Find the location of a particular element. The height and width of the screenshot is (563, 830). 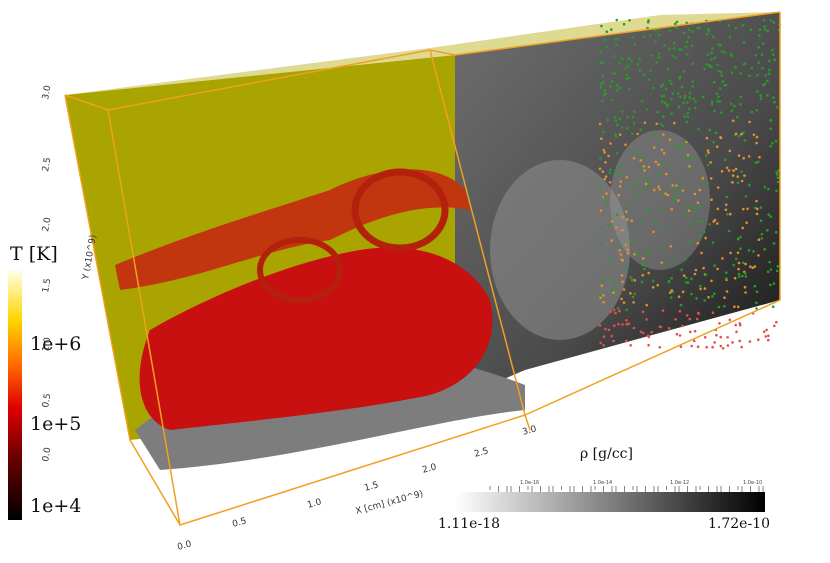

colorbar-minor-label: 1.0e-10 is located at coordinates (752, 483).